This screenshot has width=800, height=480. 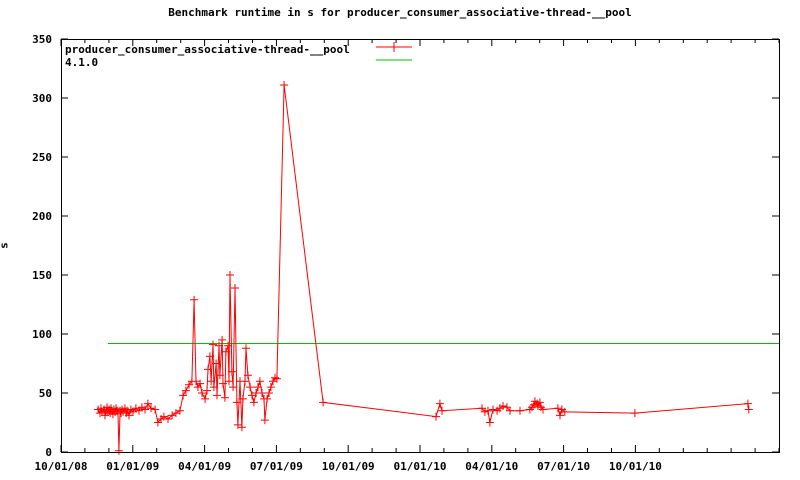 I want to click on x-tick-label: 04/01/10, so click(x=491, y=466).